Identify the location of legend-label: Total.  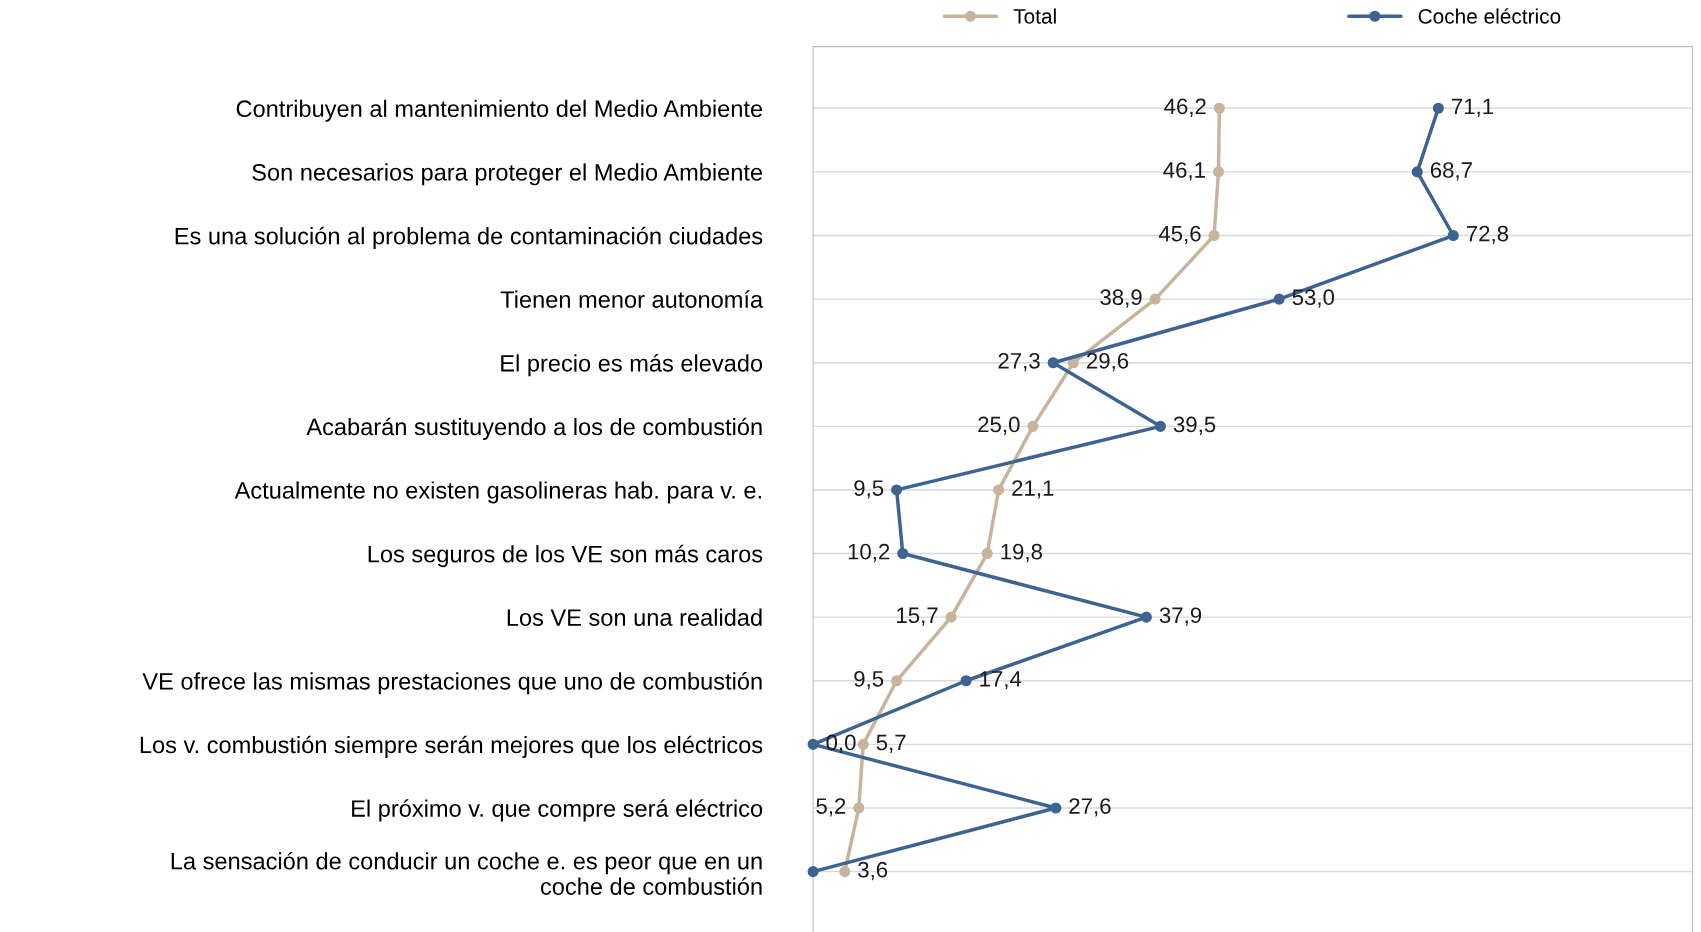
(1034, 16).